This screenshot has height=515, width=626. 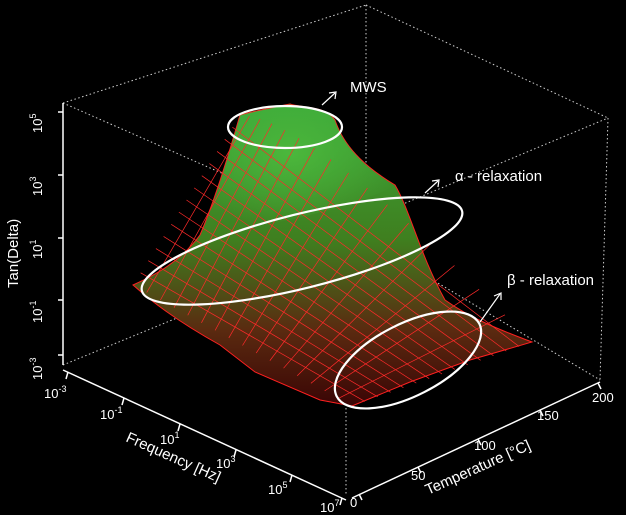 What do you see at coordinates (191, 449) in the screenshot?
I see `frequency-tick-labels: 10⁻³ 10⁻¹ 10¹ 10³ 10⁵ 10⁷` at bounding box center [191, 449].